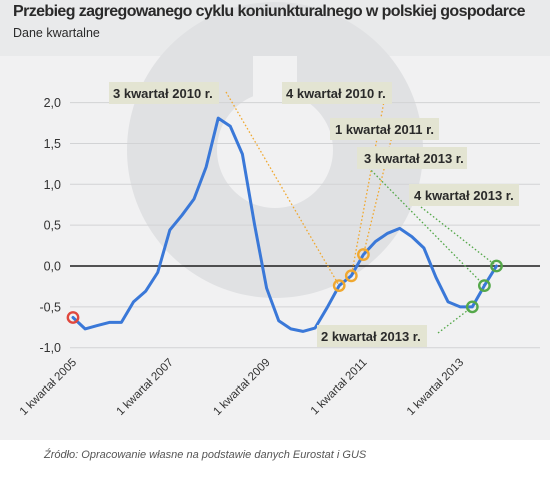 The height and width of the screenshot is (479, 550). I want to click on y-axis-ticks: 2,0 1,5 1,0 0,5 0,0 -0,5 -1,0, so click(50, 225).